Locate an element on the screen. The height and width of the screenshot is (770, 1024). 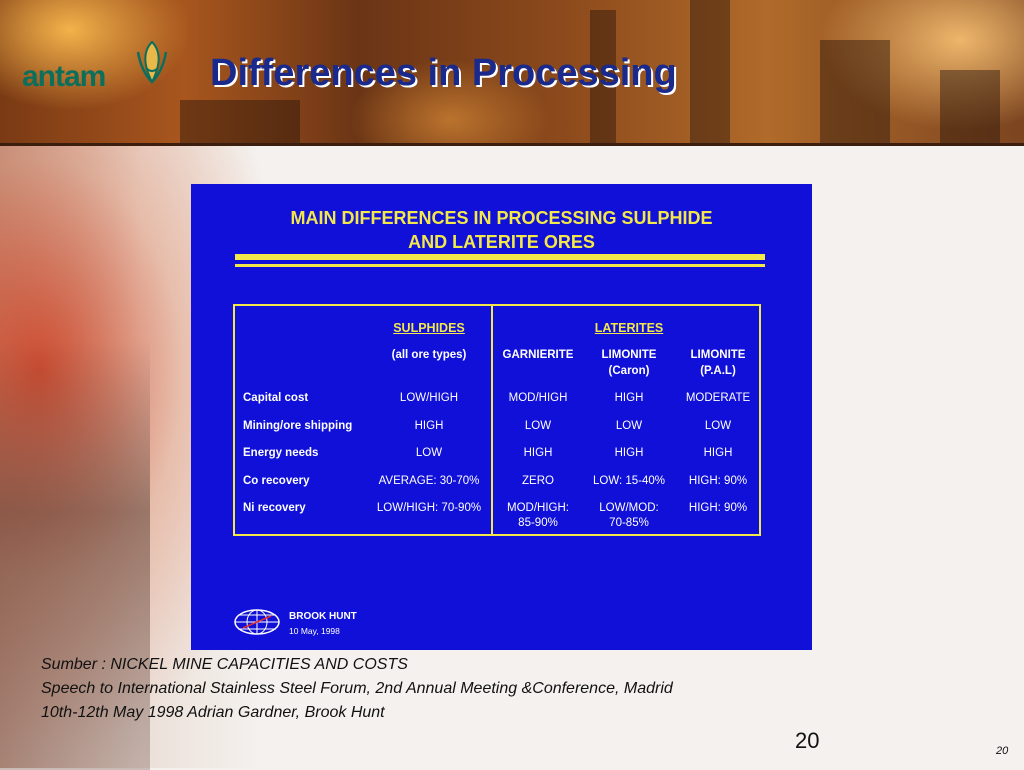
table-cell: LOW/HIGH: 70-90% is located at coordinates (429, 508).